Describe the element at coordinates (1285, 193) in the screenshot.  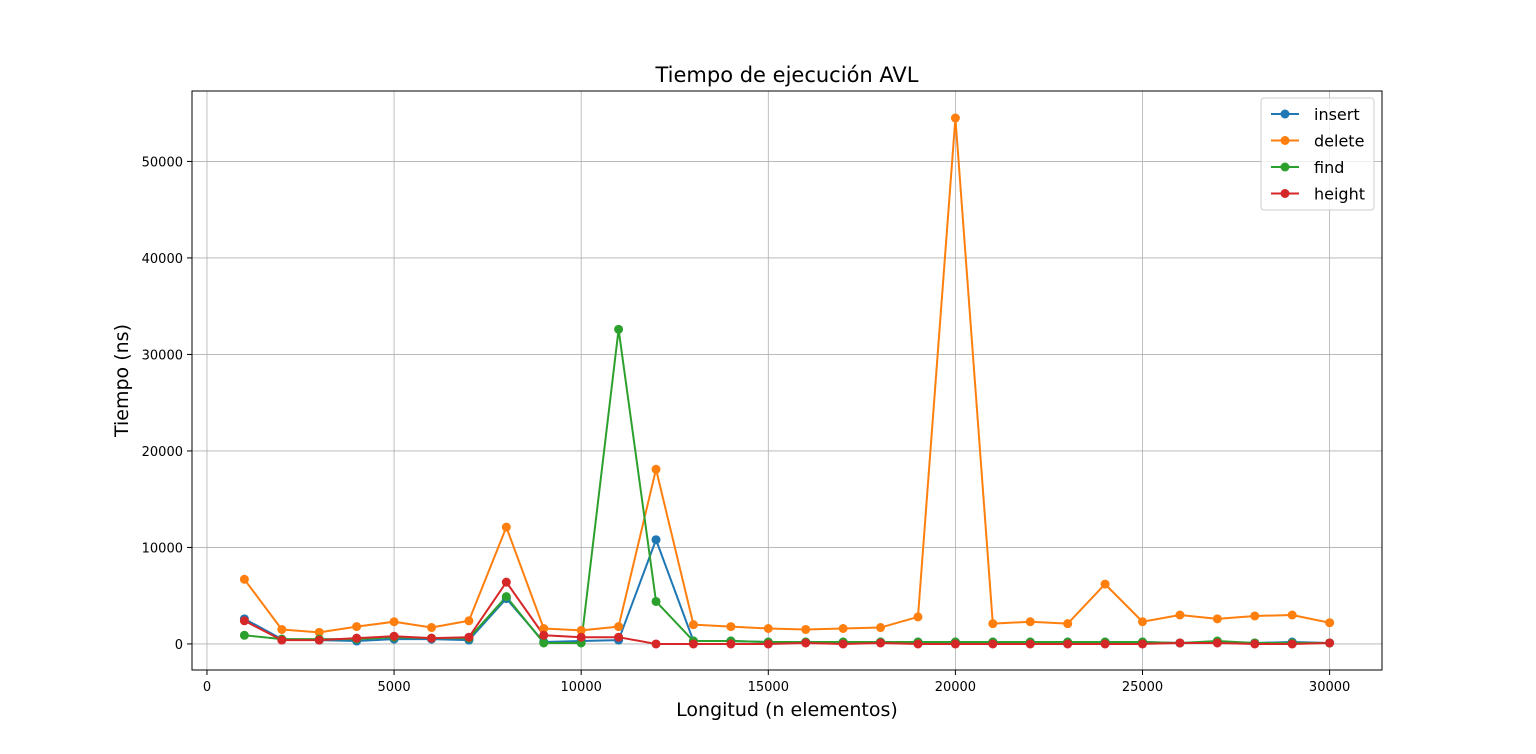
I see `legend-marker-height` at that location.